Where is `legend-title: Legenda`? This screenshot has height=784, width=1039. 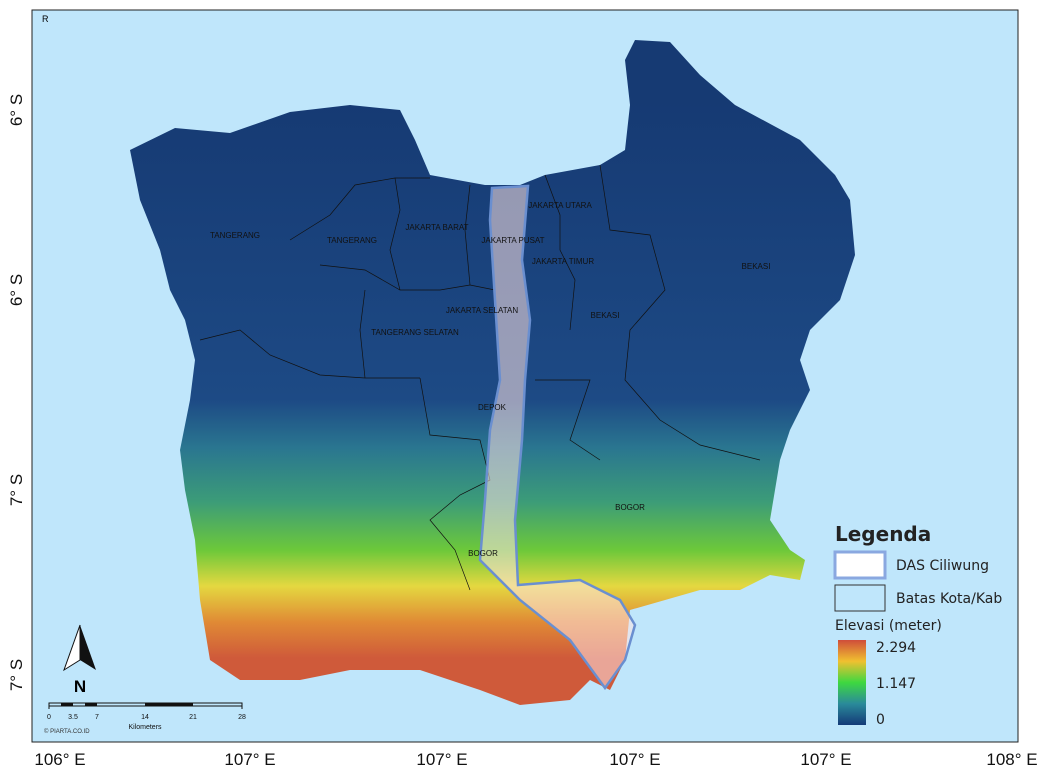
legend-title: Legenda is located at coordinates (883, 534).